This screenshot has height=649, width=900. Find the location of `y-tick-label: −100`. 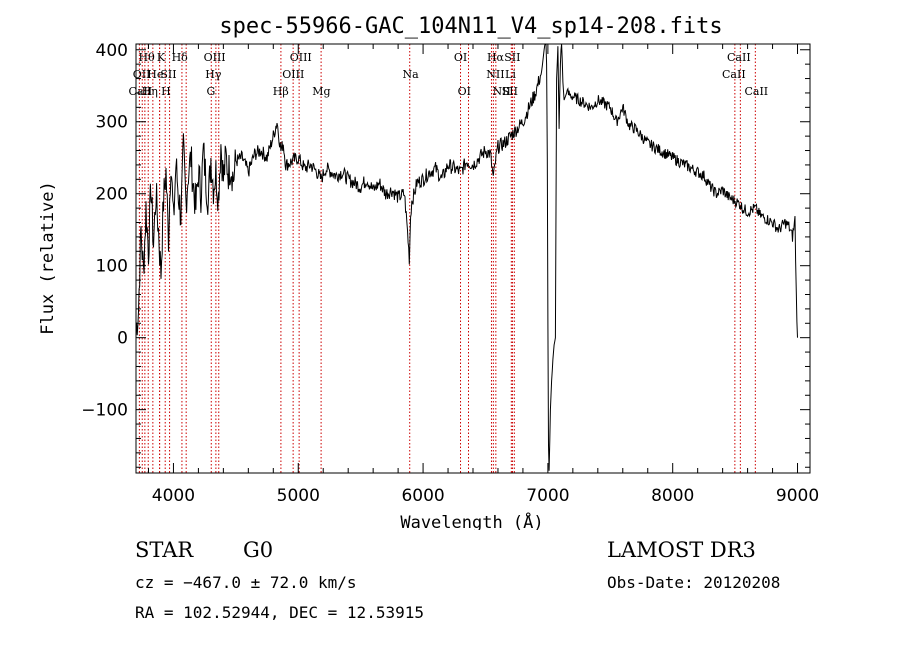

y-tick-label: −100 is located at coordinates (104, 411).